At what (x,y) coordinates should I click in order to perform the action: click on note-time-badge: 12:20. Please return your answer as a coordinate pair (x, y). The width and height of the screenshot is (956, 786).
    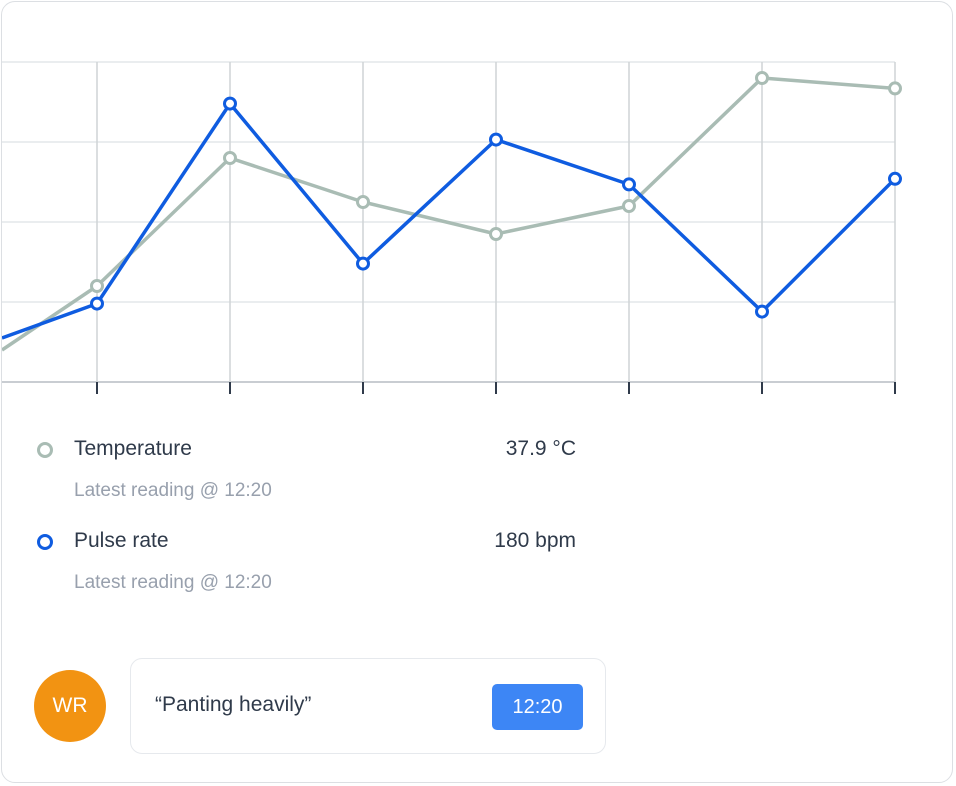
    Looking at the image, I should click on (537, 707).